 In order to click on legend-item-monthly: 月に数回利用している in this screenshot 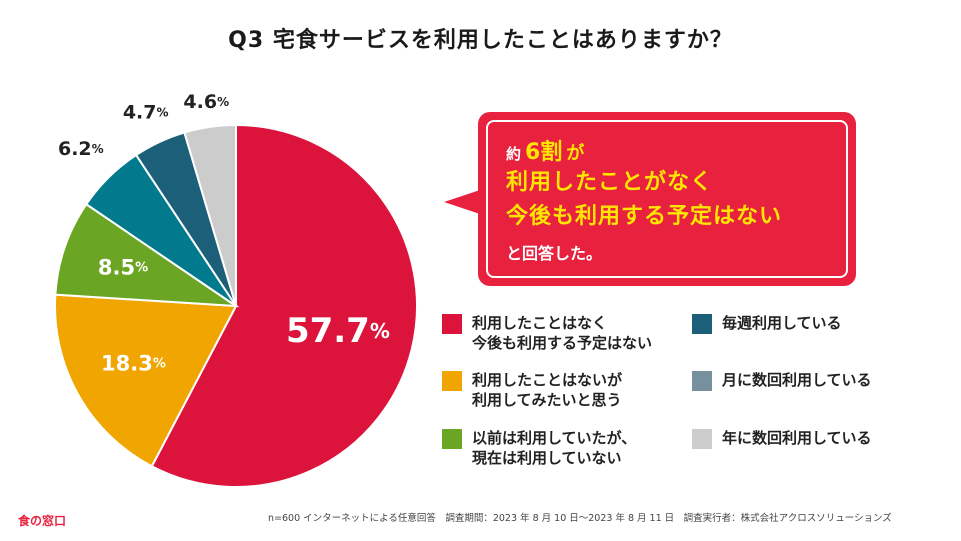, I will do `click(782, 380)`.